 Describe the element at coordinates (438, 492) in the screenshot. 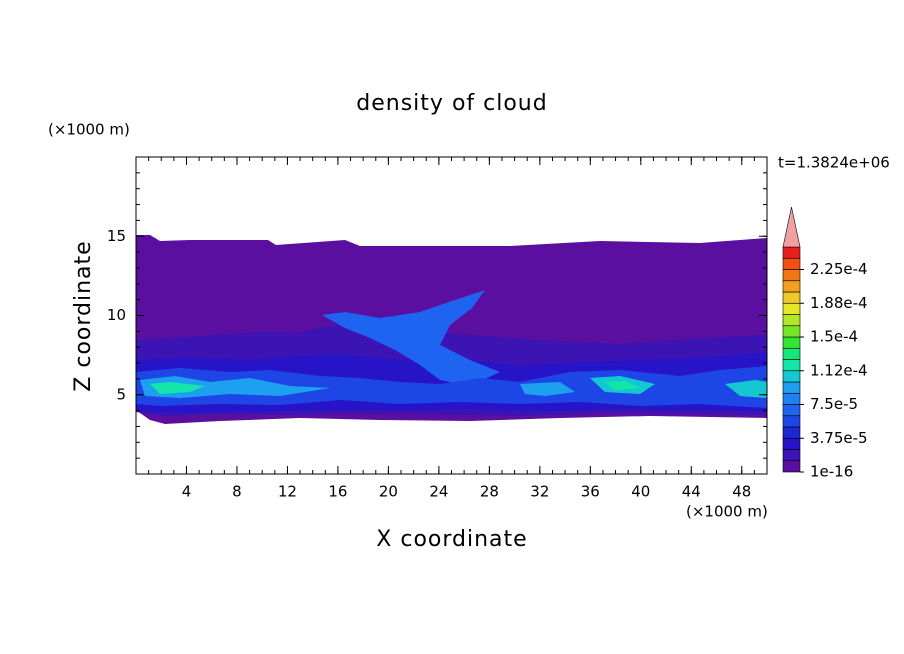

I see `x-tick-label: 24` at that location.